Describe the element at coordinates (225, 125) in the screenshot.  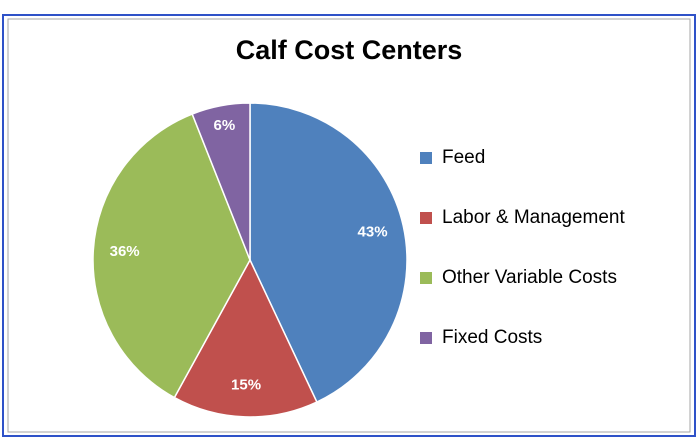
I see `data-label: 6%` at that location.